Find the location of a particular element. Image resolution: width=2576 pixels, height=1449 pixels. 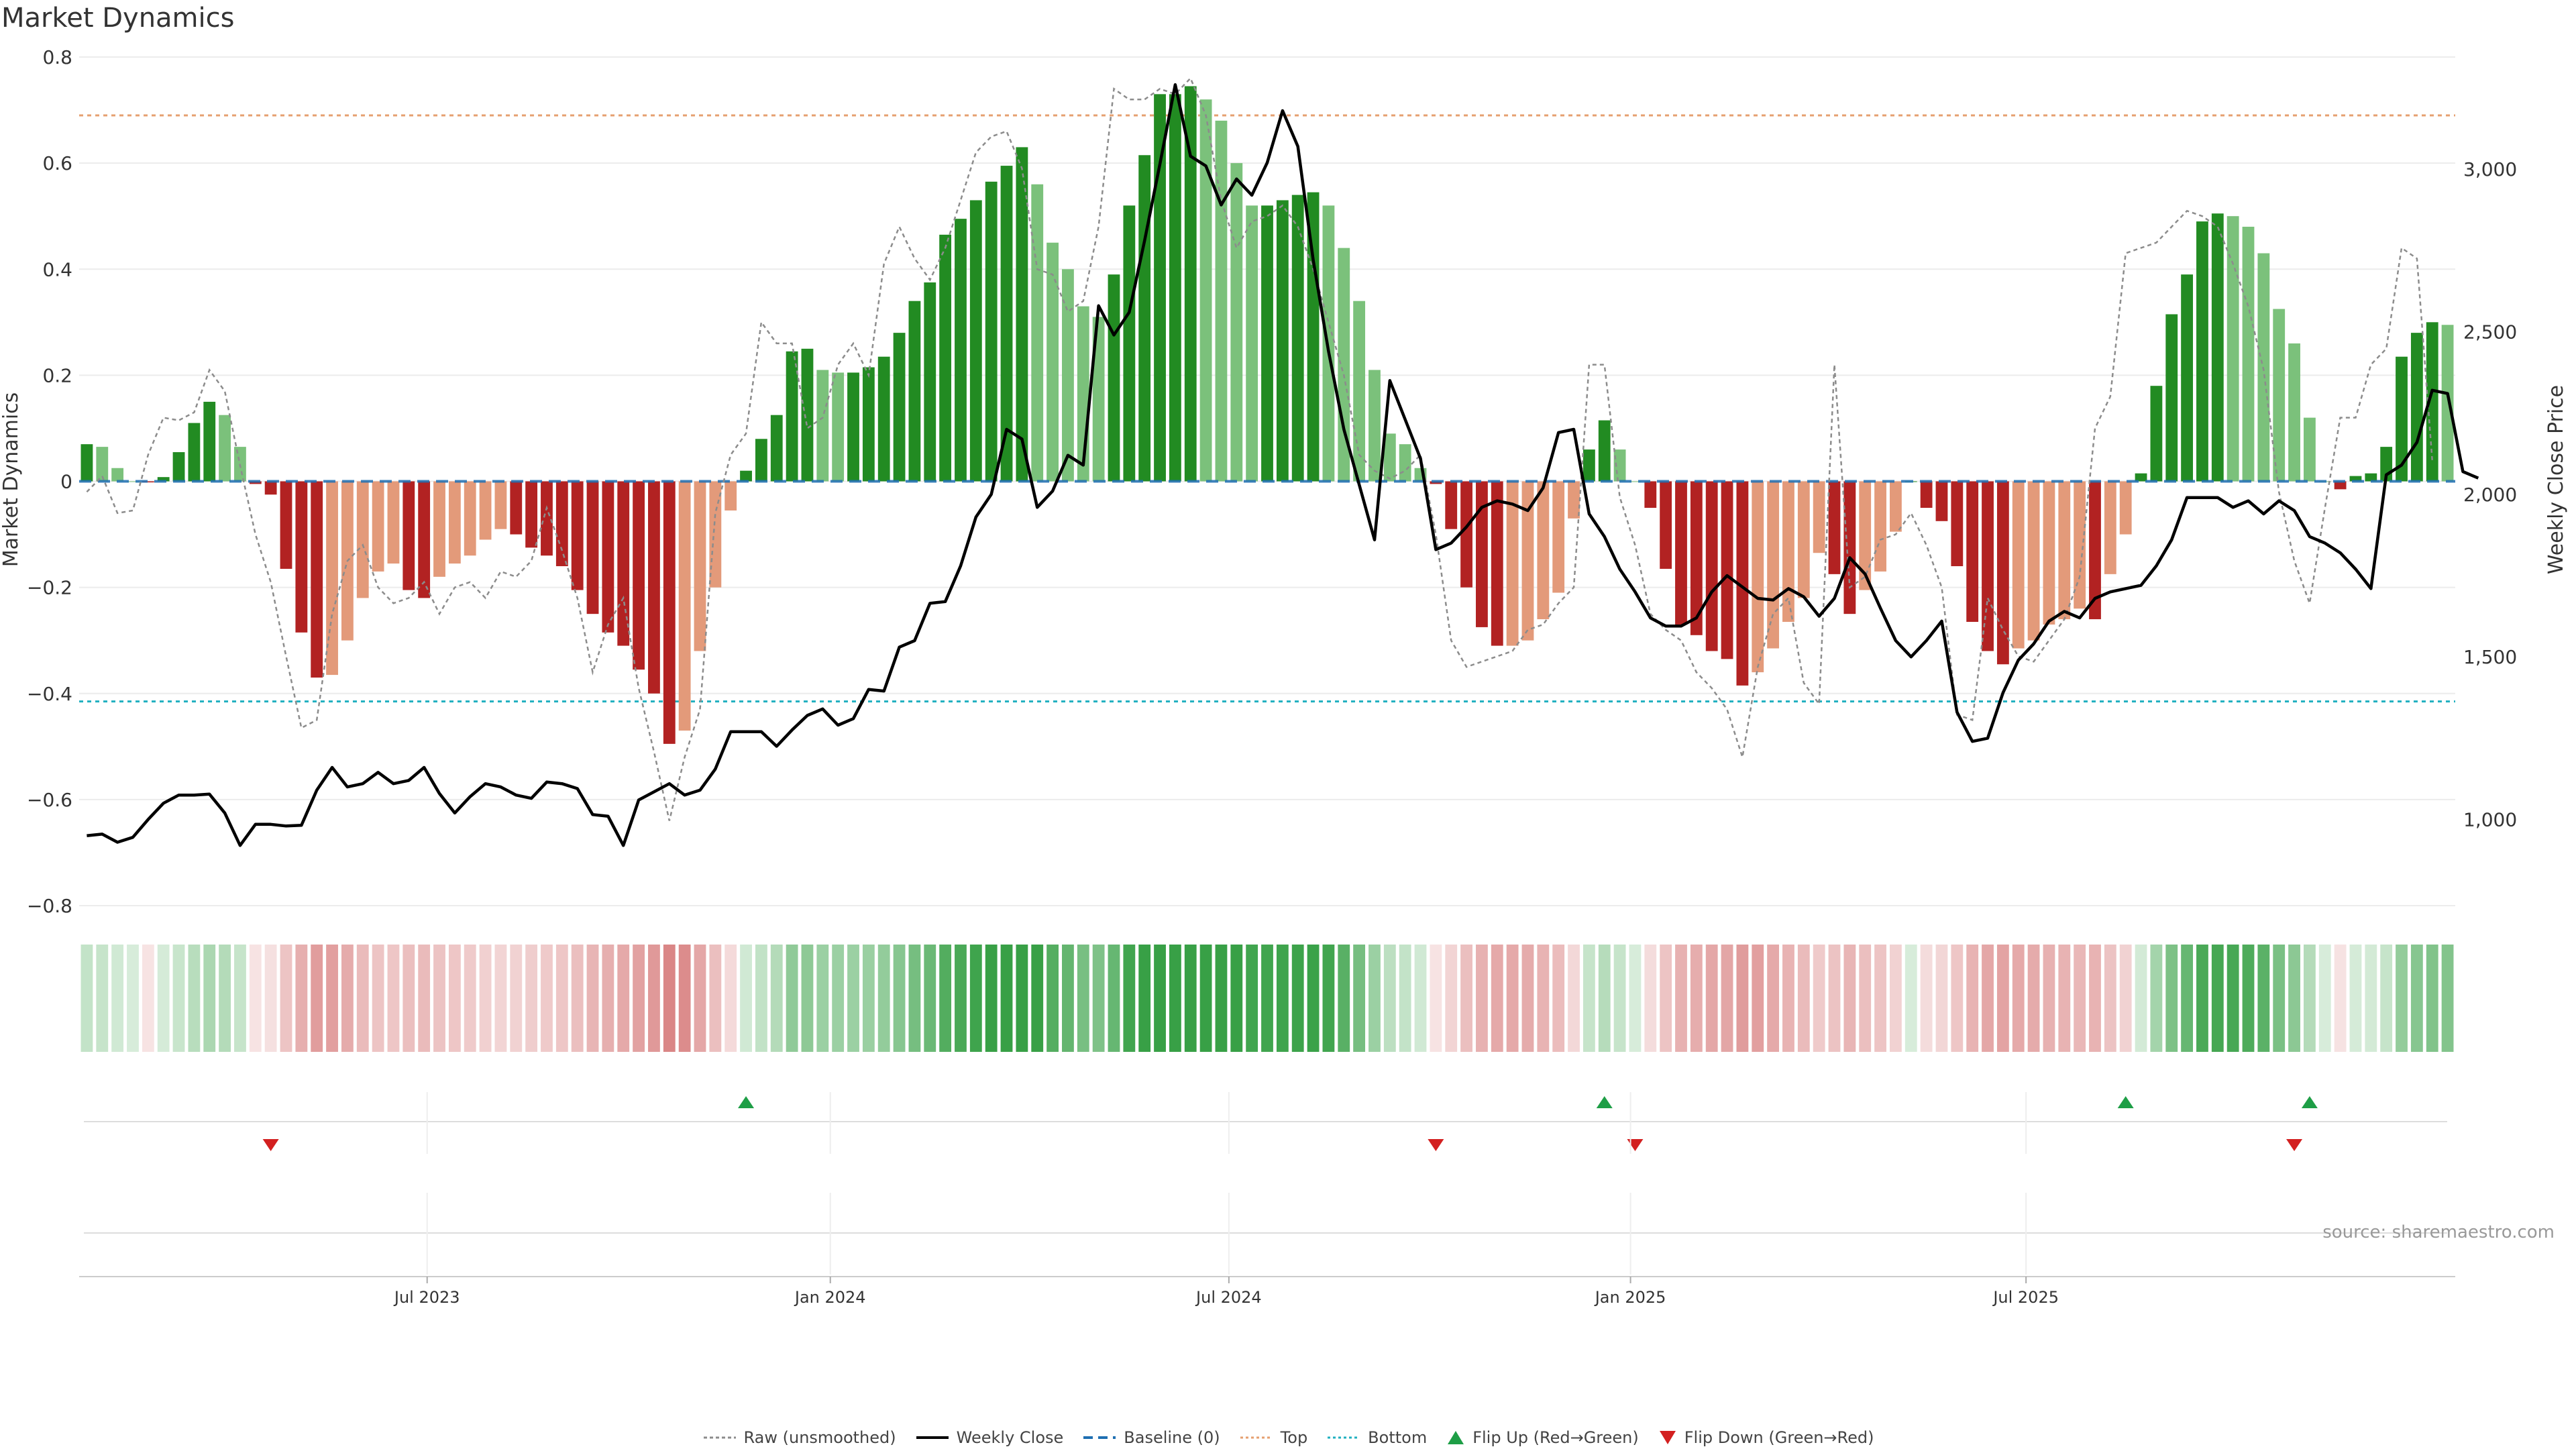

y-axis-label-left: Market Dynamics is located at coordinates (11, 480).